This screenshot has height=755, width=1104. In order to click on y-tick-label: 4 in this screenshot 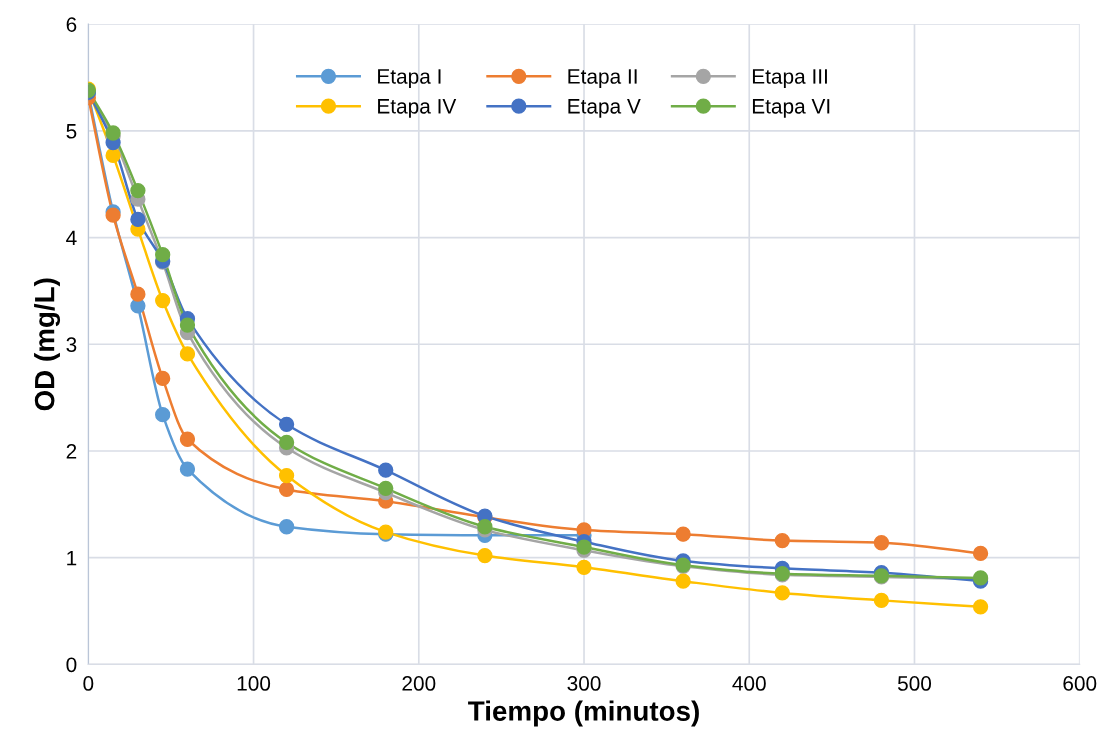, I will do `click(71, 238)`.